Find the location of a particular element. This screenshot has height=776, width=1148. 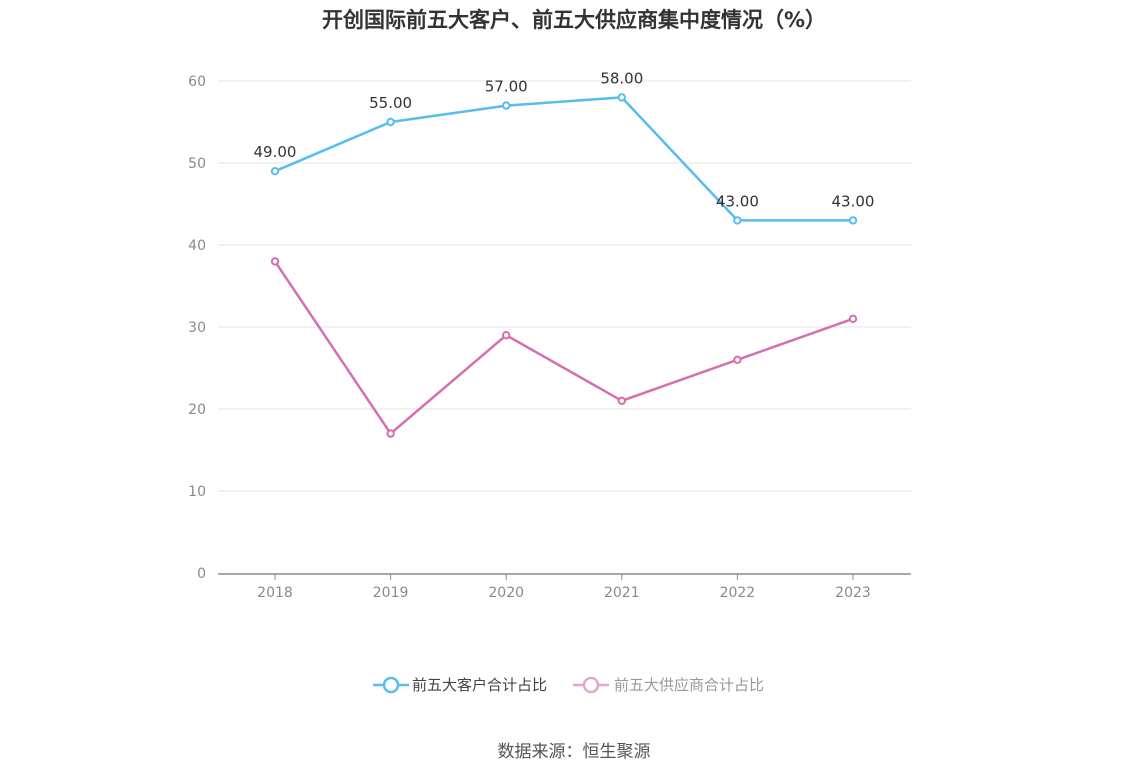

data-source: 数据来源：恒生聚源 is located at coordinates (574, 752).